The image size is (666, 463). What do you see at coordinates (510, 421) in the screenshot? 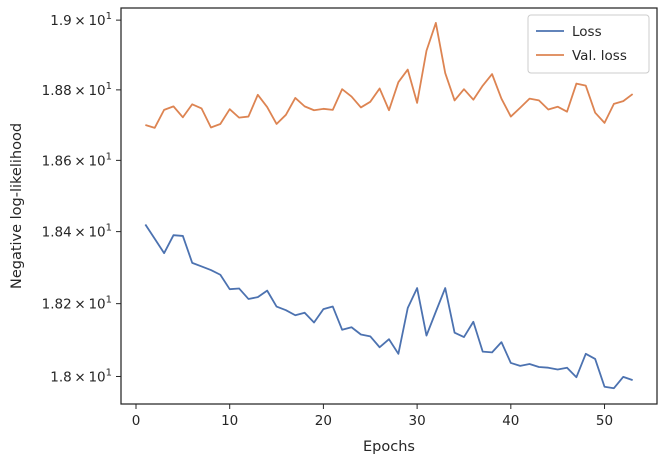
I see `x-tick-label: 40` at bounding box center [510, 421].